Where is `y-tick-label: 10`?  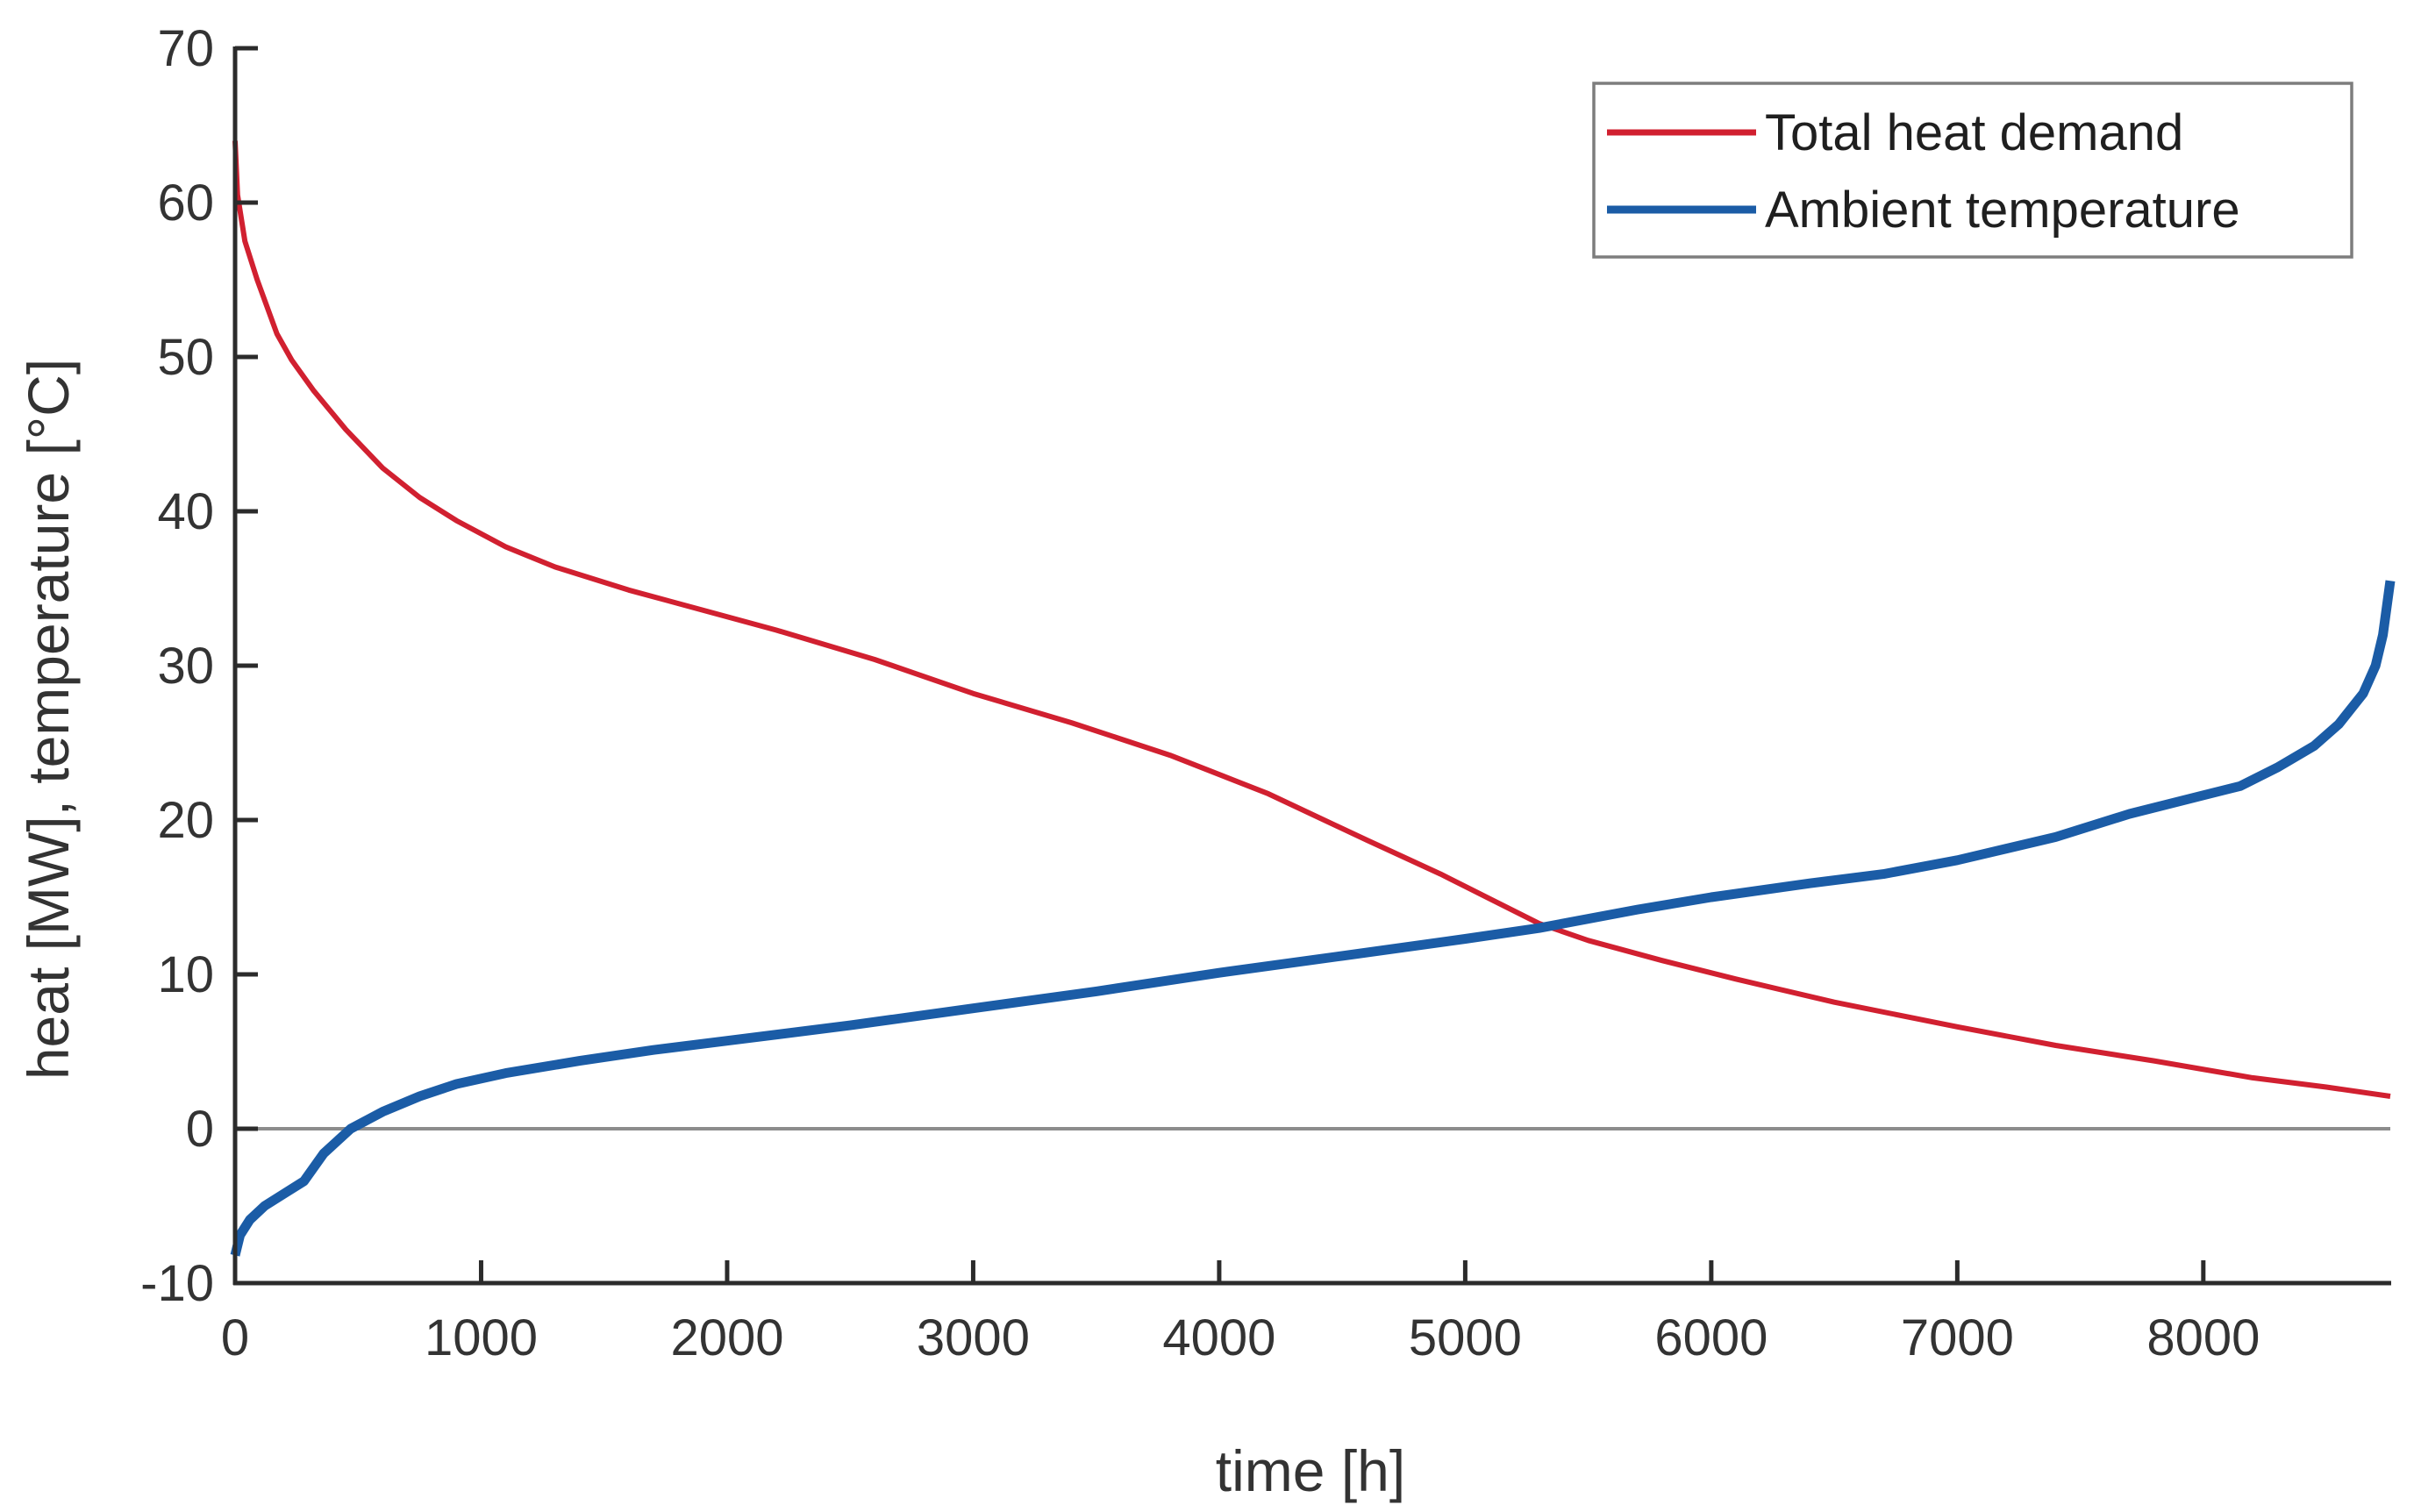 y-tick-label: 10 is located at coordinates (185, 974).